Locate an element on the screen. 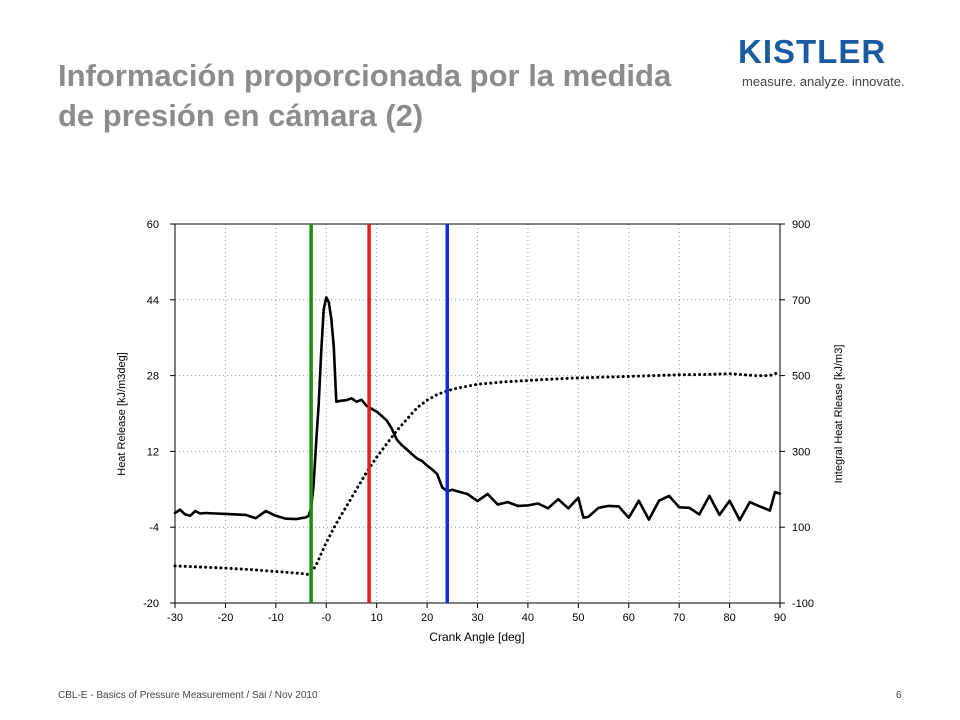 The height and width of the screenshot is (720, 960). y-tick-label: 44 is located at coordinates (153, 301).